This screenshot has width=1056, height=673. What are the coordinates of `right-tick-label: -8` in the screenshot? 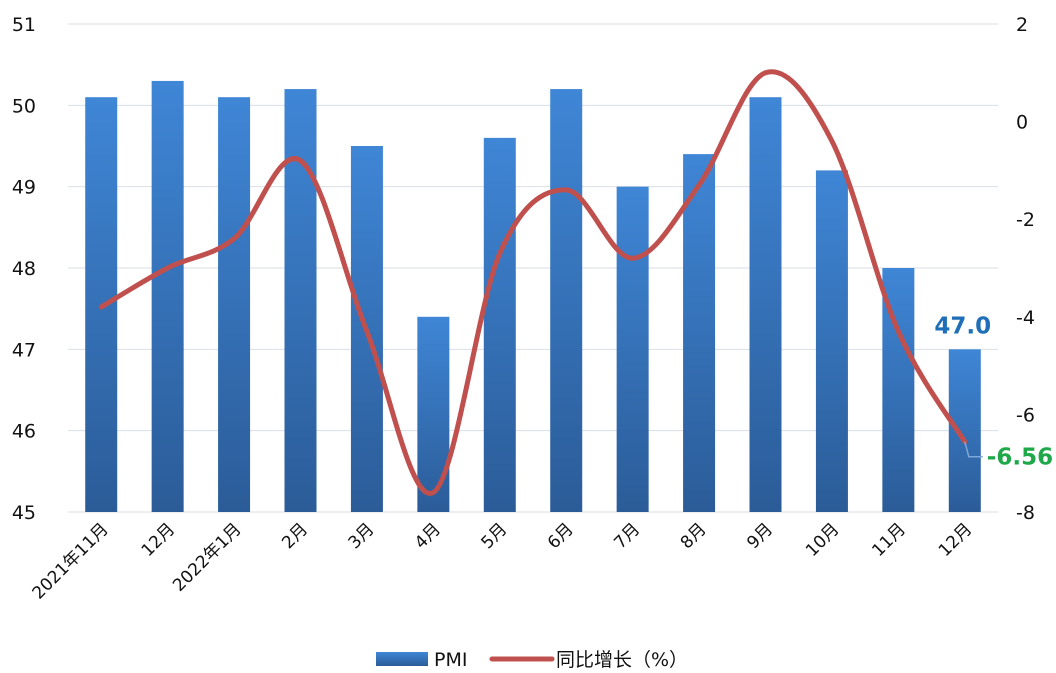 It's located at (1025, 513).